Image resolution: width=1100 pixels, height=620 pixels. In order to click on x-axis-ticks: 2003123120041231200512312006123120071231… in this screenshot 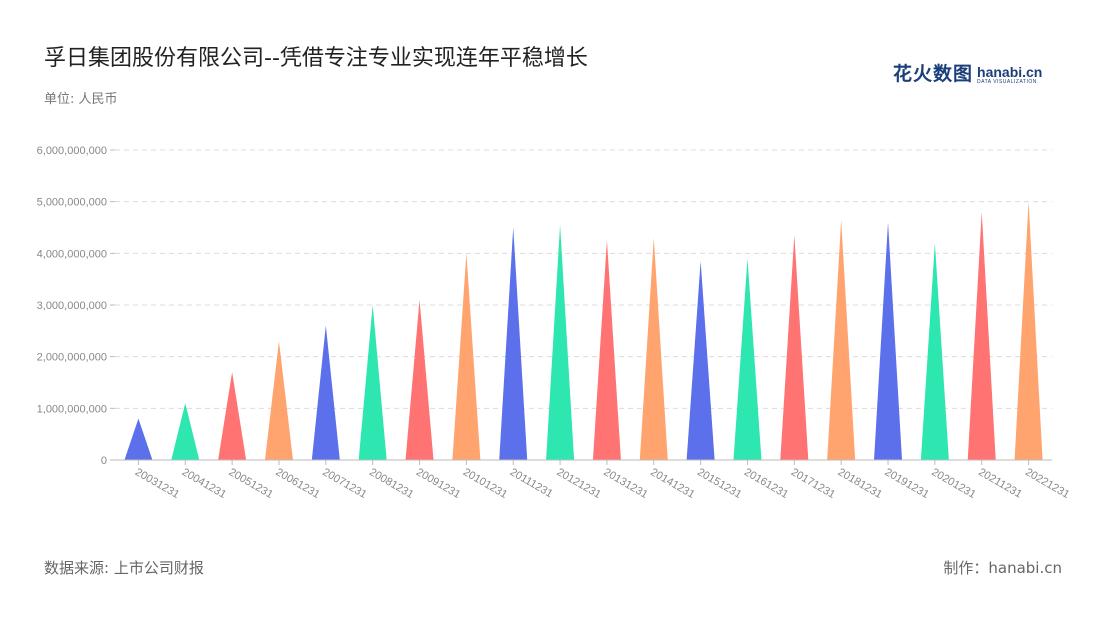, I will do `click(602, 480)`.